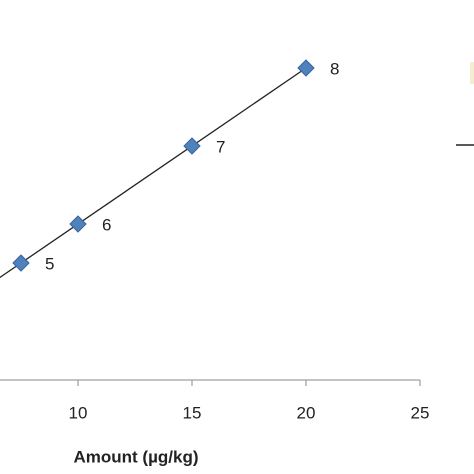  What do you see at coordinates (420, 412) in the screenshot?
I see `x-tick-label: 25` at bounding box center [420, 412].